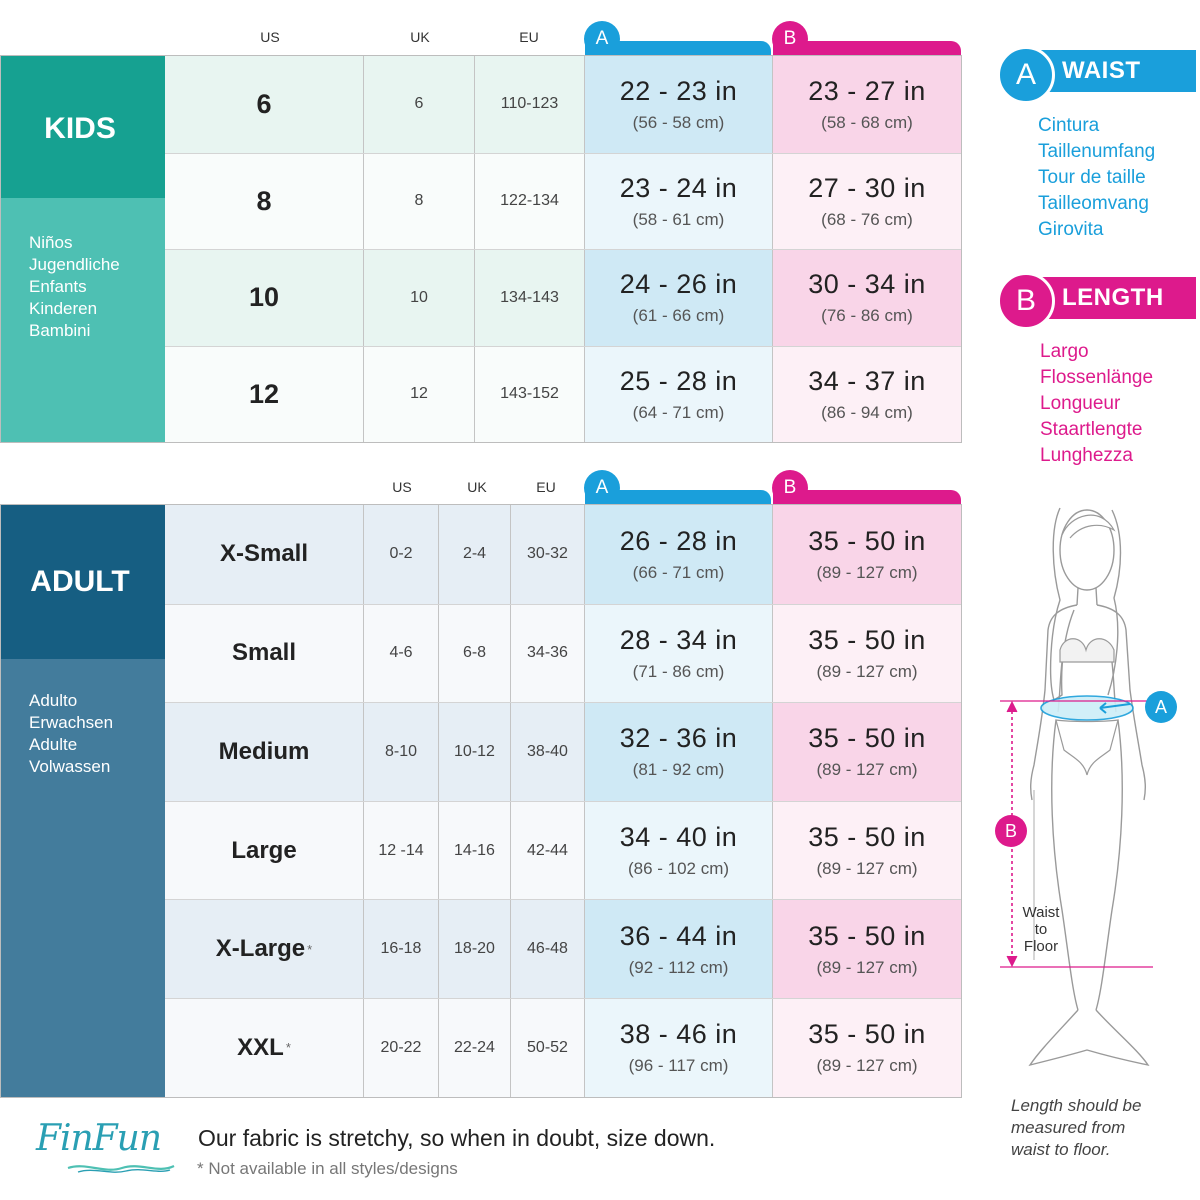 This screenshot has height=1200, width=1200. I want to click on mermaid-figure-illustration, so click(1080, 787).